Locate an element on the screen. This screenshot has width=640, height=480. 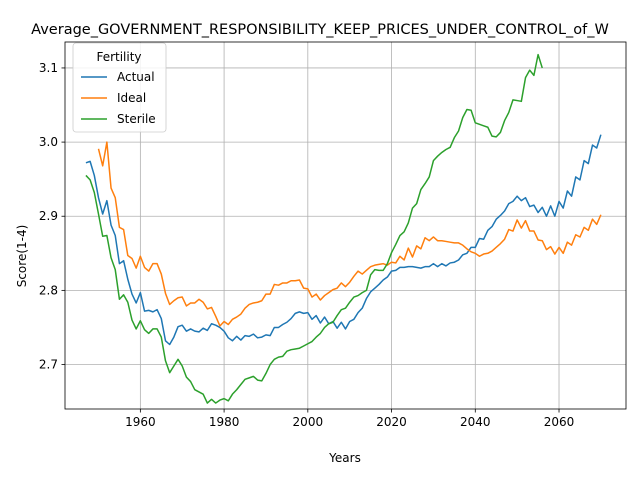
legend: Fertility Actual Ideal Sterile is located at coordinates (119, 87).